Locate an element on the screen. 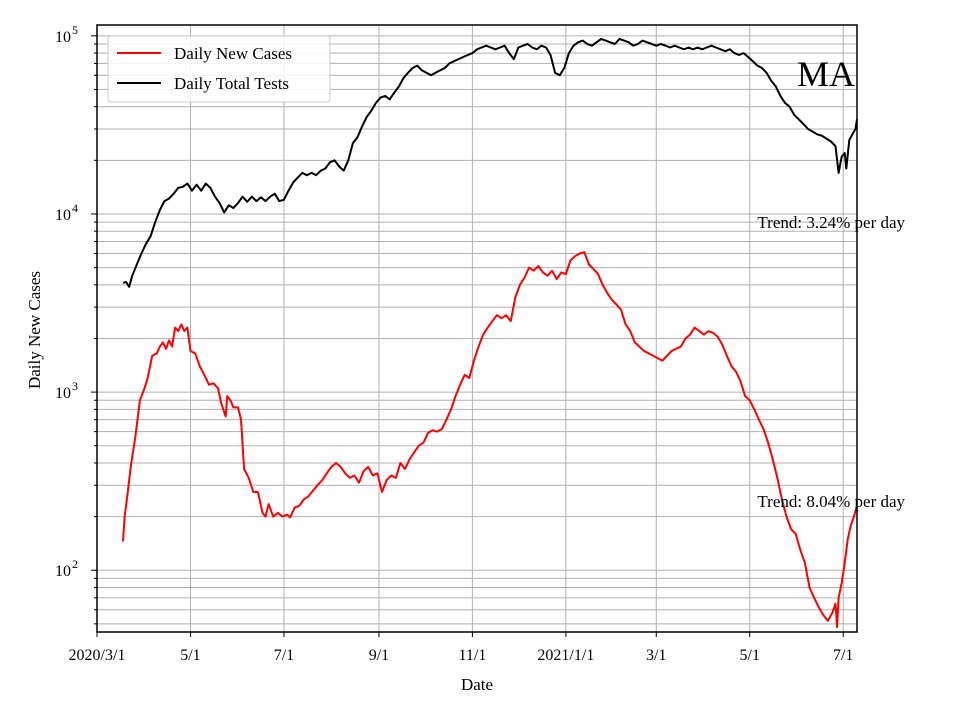 The image size is (960, 720). annotations: Trend: 3.24% per day Trend: 8.04% per day is located at coordinates (831, 362).